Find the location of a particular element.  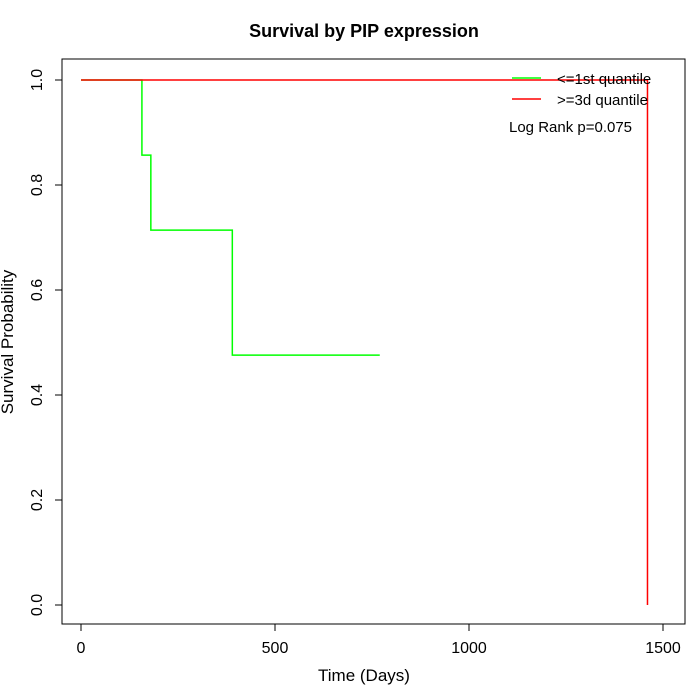

x-axis-label: Time (Days) is located at coordinates (364, 675).